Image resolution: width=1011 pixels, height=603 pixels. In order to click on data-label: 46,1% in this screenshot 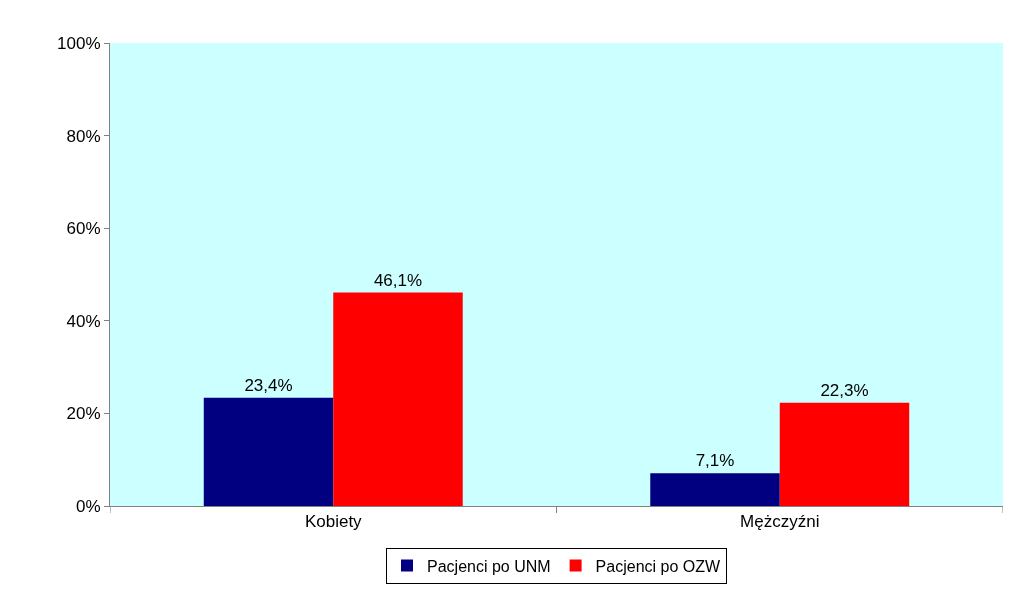, I will do `click(398, 280)`.